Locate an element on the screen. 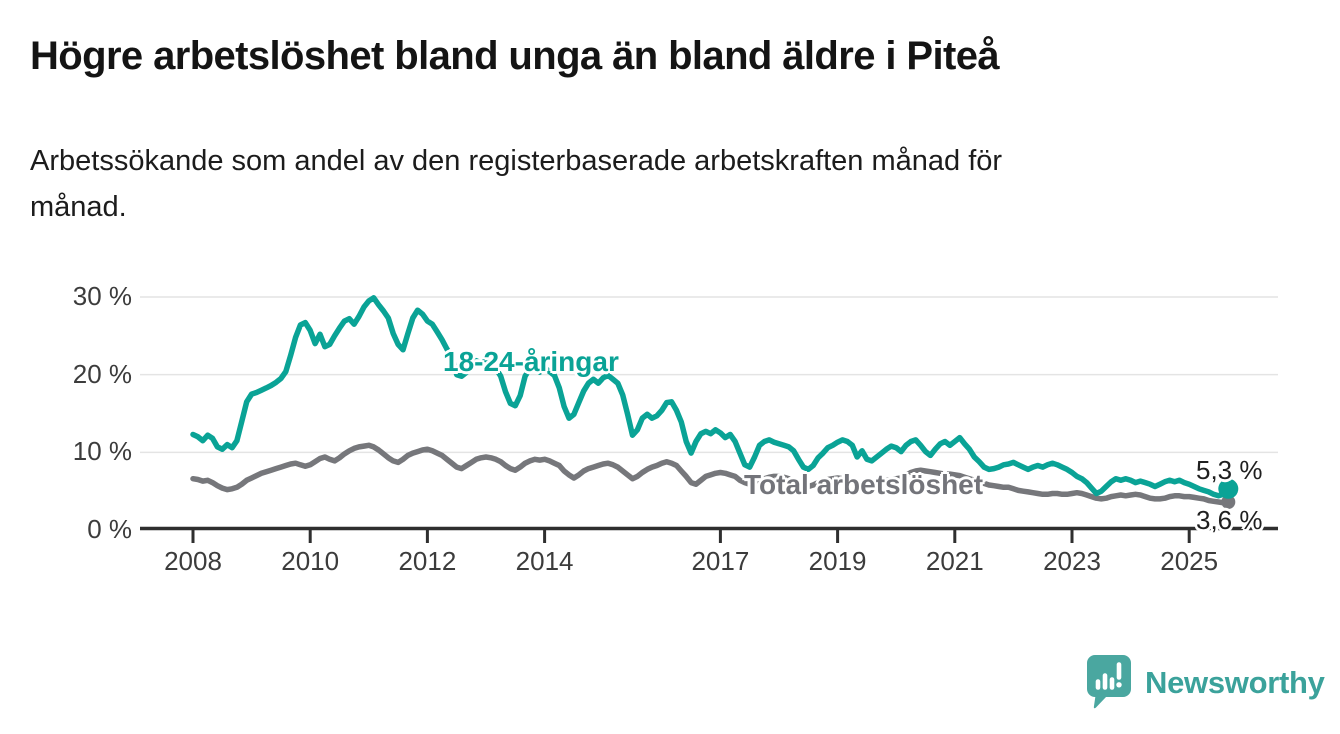 This screenshot has height=734, width=1340. newsworthy-speech-bubble-bar-chart-icon is located at coordinates (1109, 682).